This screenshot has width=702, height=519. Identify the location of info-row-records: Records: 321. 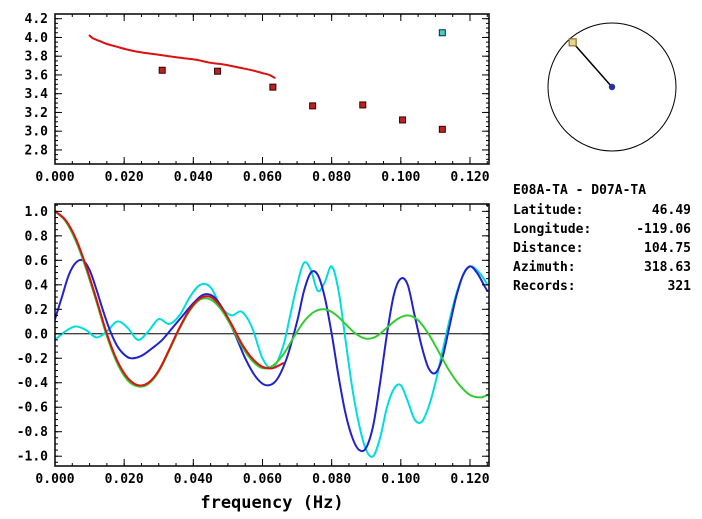
(602, 286).